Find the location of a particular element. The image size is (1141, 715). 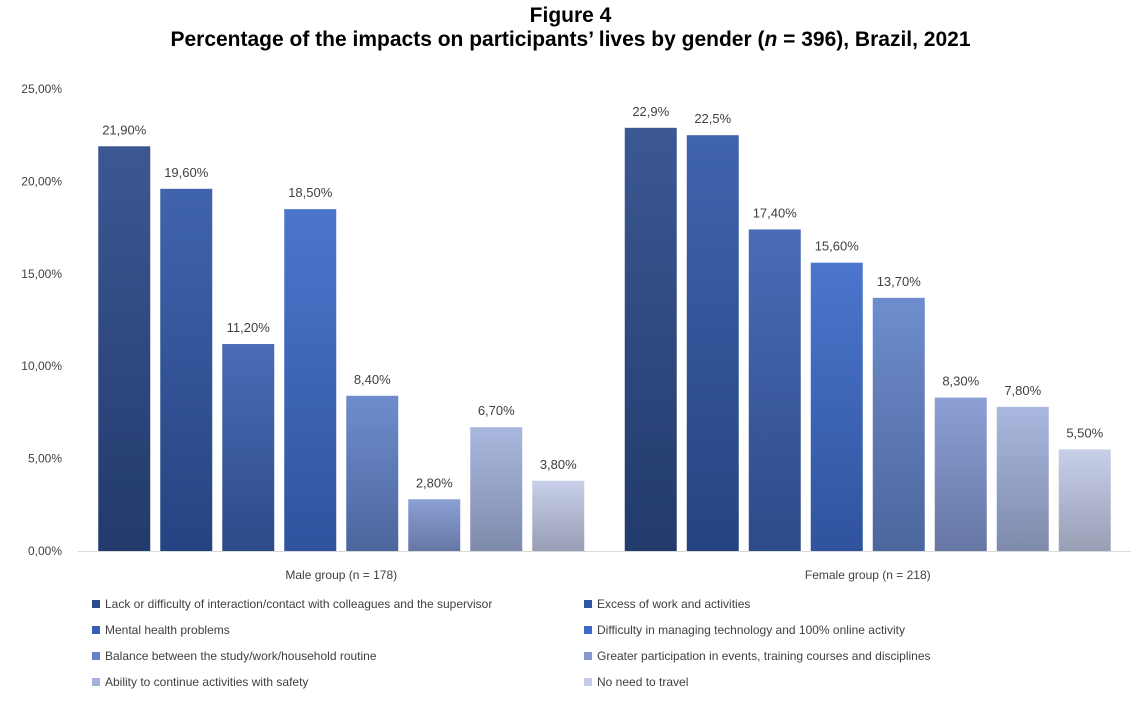

data-label: 13,70% is located at coordinates (899, 281).